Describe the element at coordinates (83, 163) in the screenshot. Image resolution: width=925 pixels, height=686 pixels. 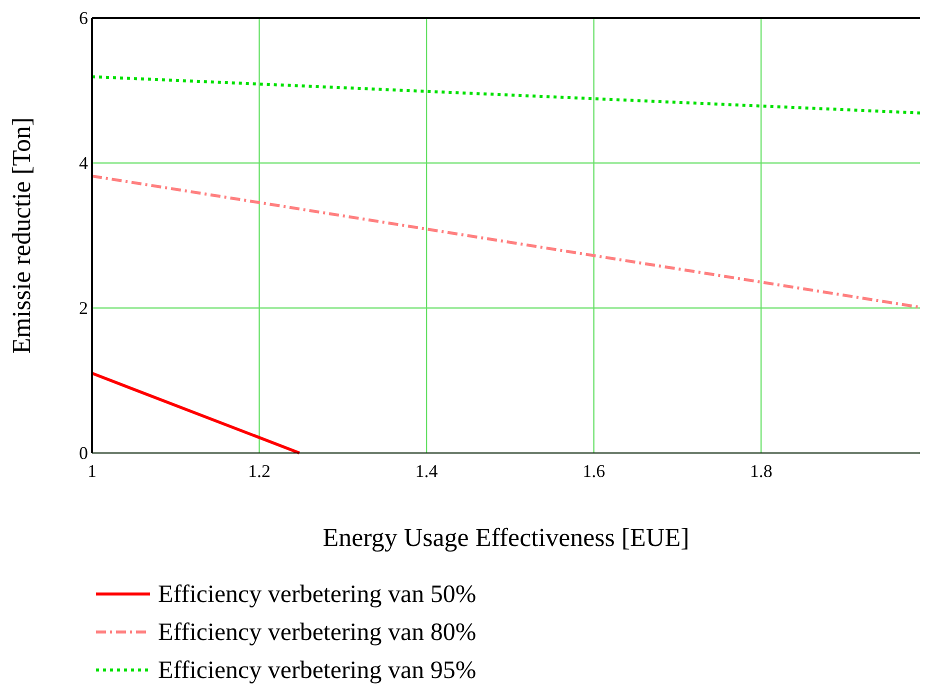
I see `y-tick-label: 4` at that location.